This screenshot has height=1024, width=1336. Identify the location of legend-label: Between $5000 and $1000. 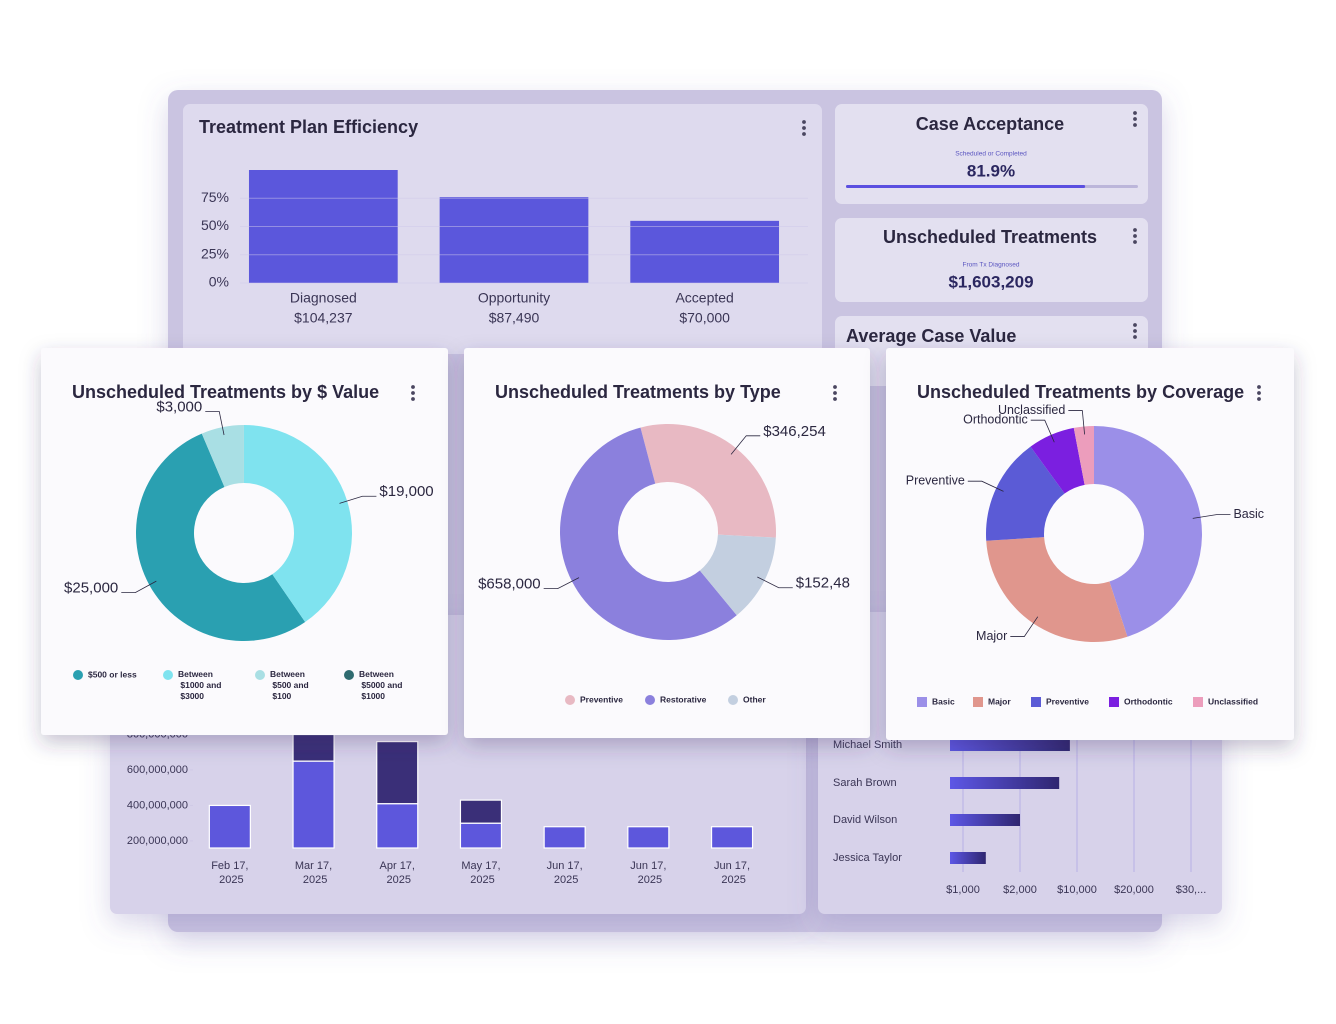
(380, 685).